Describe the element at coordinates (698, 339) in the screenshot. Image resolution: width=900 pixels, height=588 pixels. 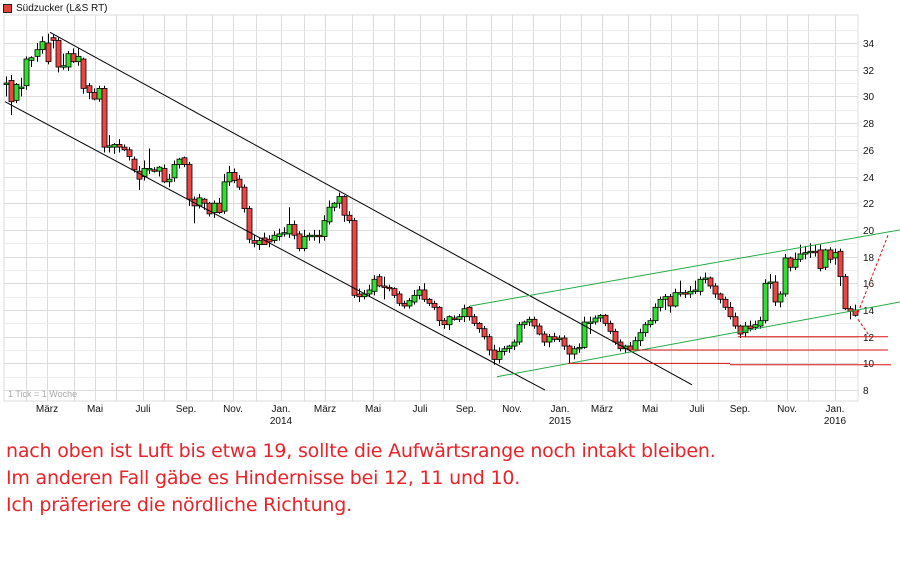
I see `uptrend-channel-lower-line` at that location.